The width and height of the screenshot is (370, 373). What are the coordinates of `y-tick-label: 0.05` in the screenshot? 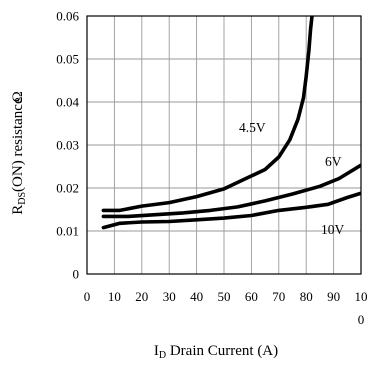 It's located at (67, 59).